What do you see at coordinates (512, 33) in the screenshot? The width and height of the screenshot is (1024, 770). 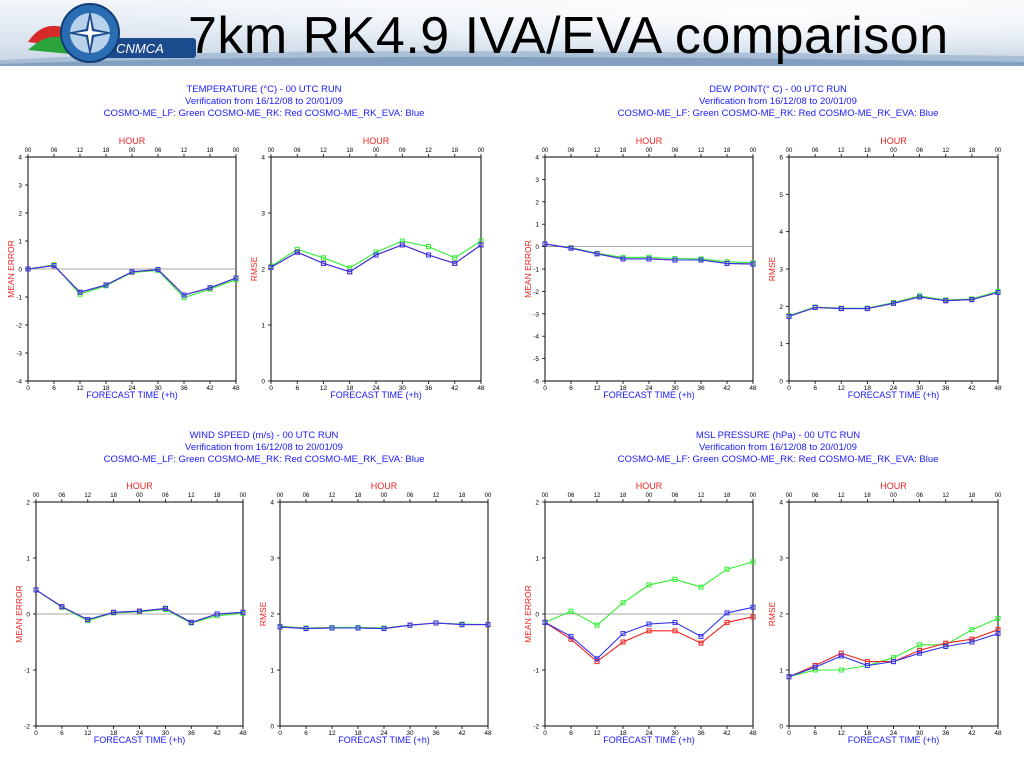 I see `slide-banner: CNMCA 7km RK4.9 IVA/EVA comparison` at bounding box center [512, 33].